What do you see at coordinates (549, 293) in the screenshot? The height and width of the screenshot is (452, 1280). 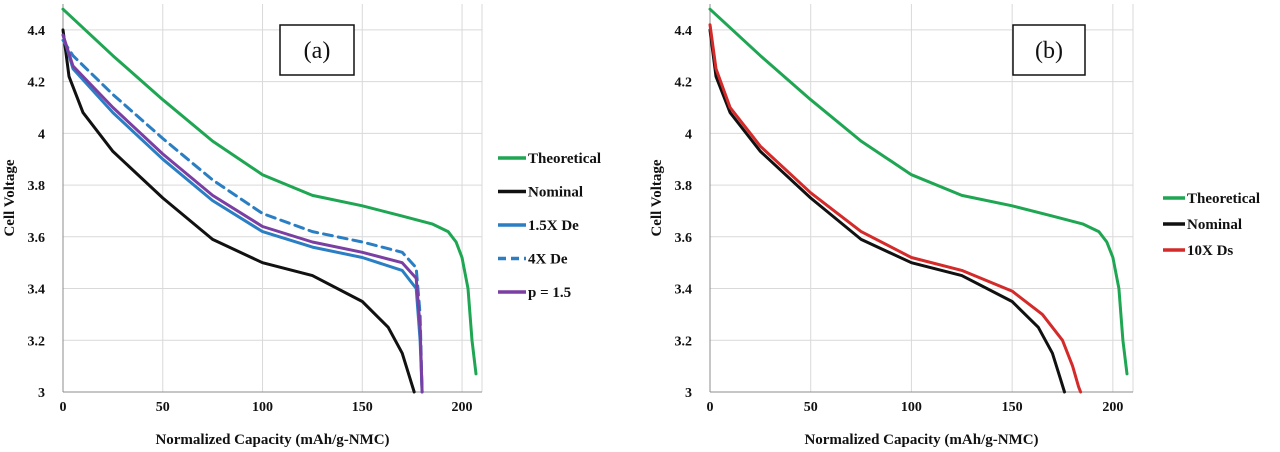 I see `legend-label: p = 1.5` at bounding box center [549, 293].